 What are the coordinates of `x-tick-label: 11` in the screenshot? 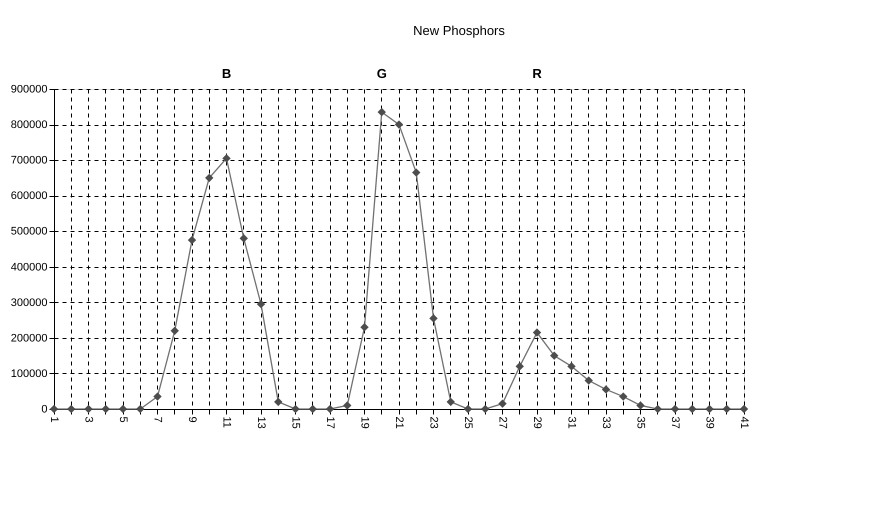 It's located at (226, 422).